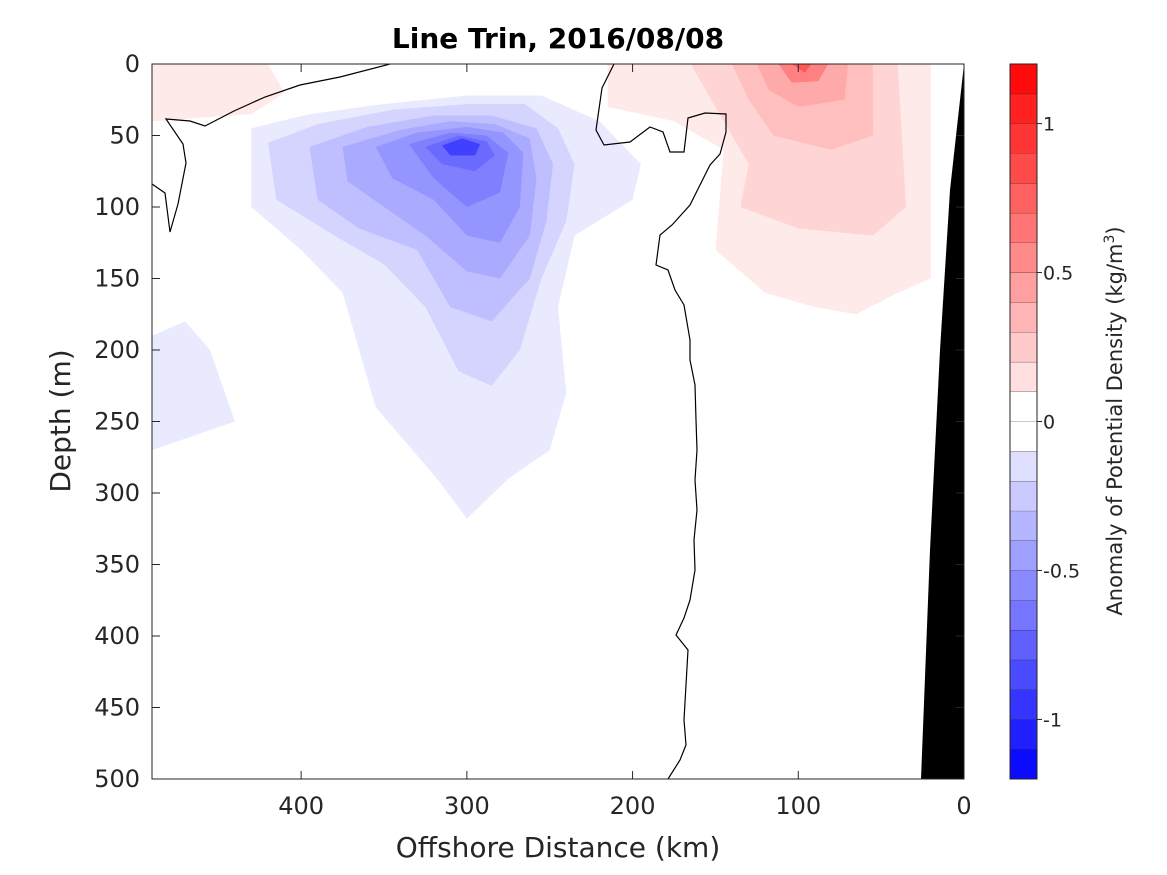 This screenshot has width=1167, height=875. What do you see at coordinates (60, 420) in the screenshot?
I see `y-axis-label: Depth (m)` at bounding box center [60, 420].